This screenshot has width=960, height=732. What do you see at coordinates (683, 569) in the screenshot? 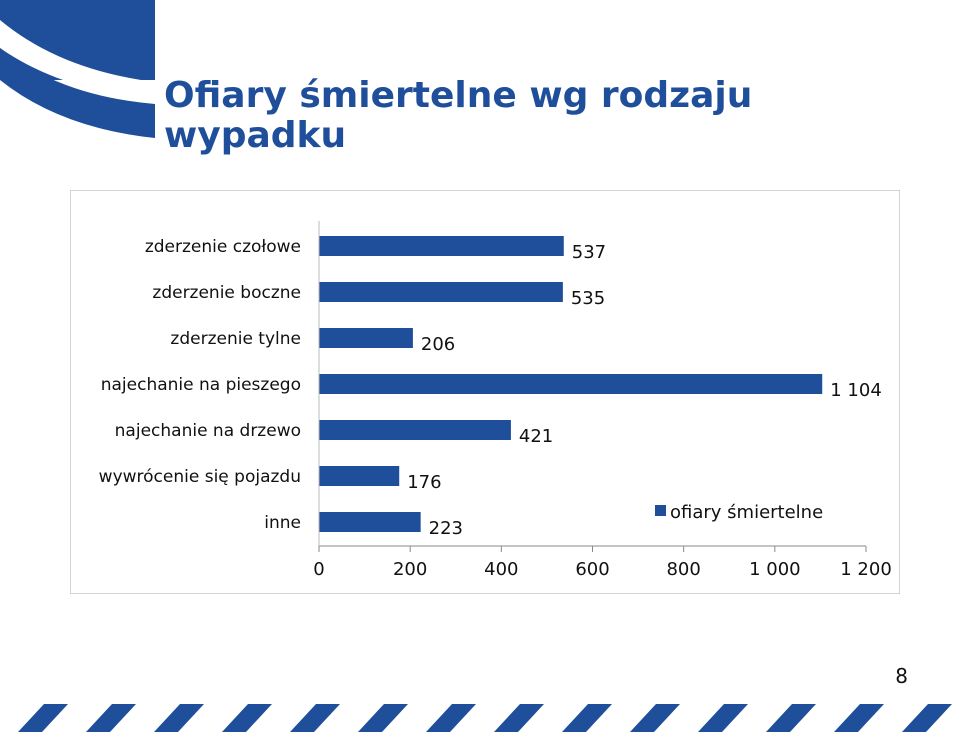
I see `x-tick-label: 800` at bounding box center [683, 569].